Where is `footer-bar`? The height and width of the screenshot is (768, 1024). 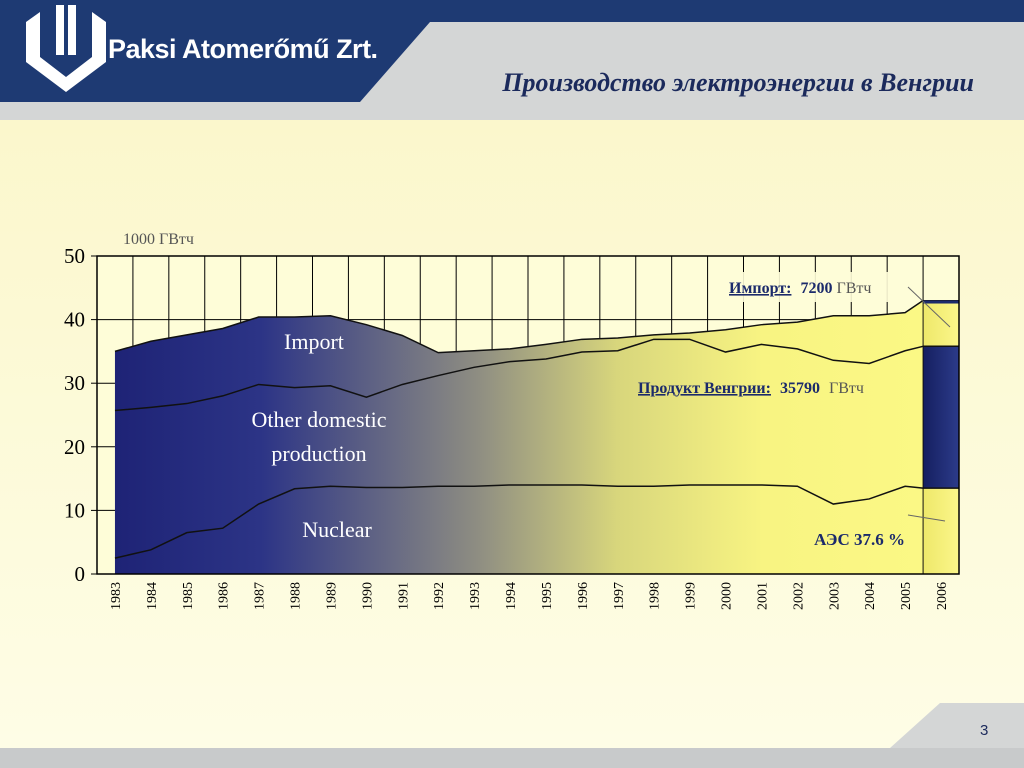 footer-bar is located at coordinates (512, 758).